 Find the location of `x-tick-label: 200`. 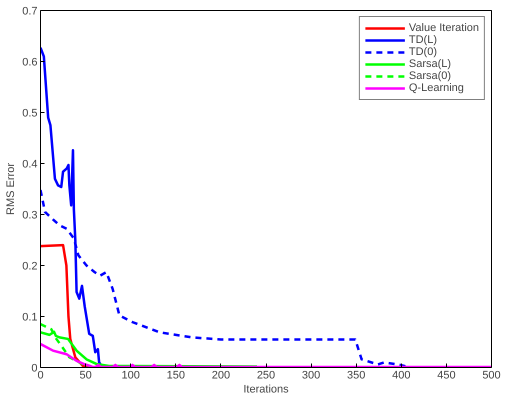

x-tick-label: 200 is located at coordinates (221, 376).